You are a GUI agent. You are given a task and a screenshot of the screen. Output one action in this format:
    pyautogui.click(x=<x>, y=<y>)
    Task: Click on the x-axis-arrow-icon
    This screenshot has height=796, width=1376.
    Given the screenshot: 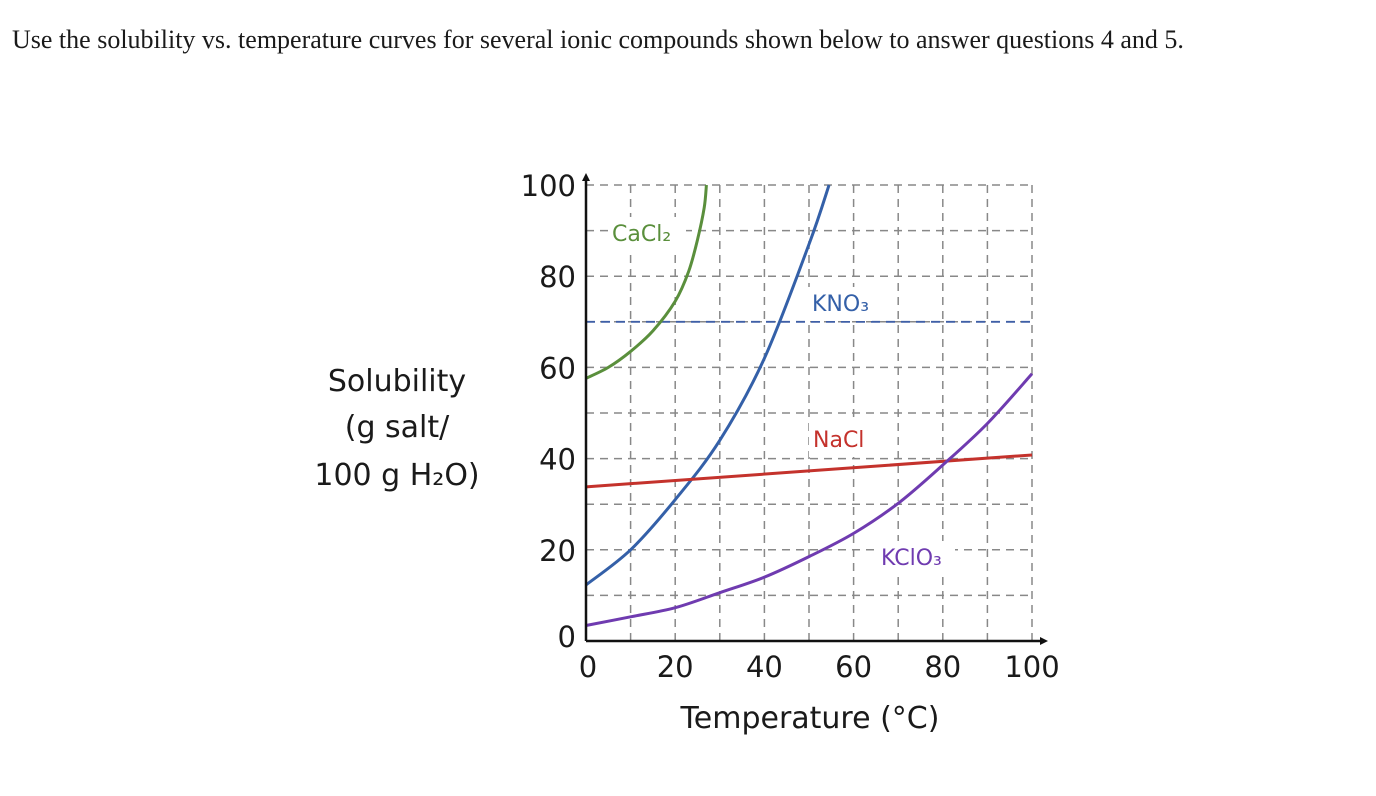 What is the action you would take?
    pyautogui.click(x=1044, y=641)
    